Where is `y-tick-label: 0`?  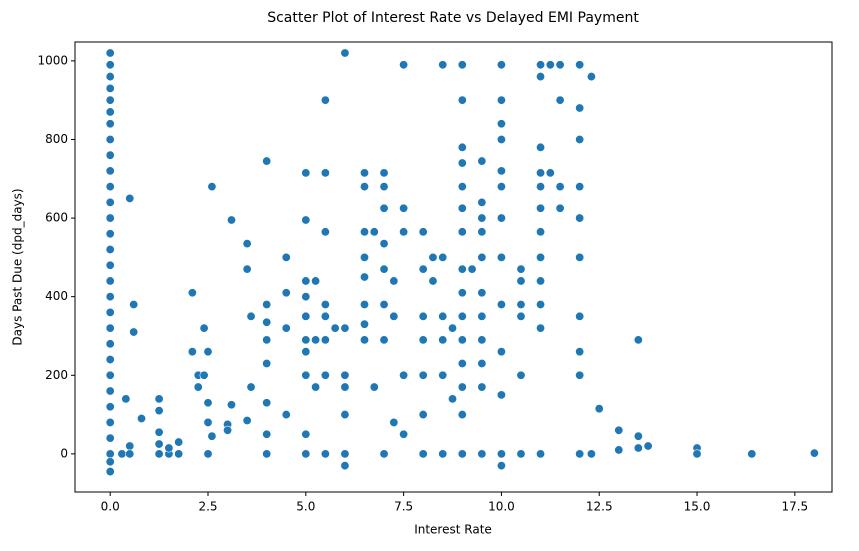
y-tick-label: 0 is located at coordinates (64, 453).